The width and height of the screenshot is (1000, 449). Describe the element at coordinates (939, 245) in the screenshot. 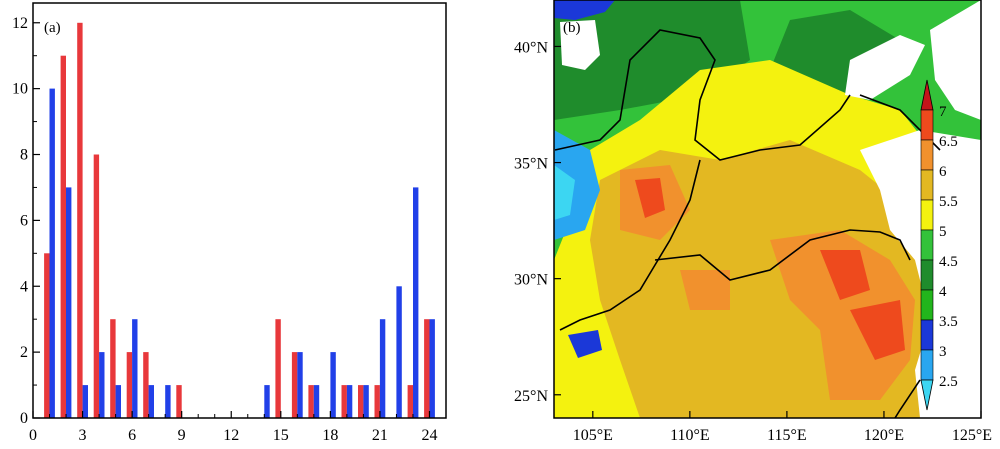

I see `colorbar: 2.5 3 3.5 4 4.5 5 5.5 6 6.5 7` at that location.